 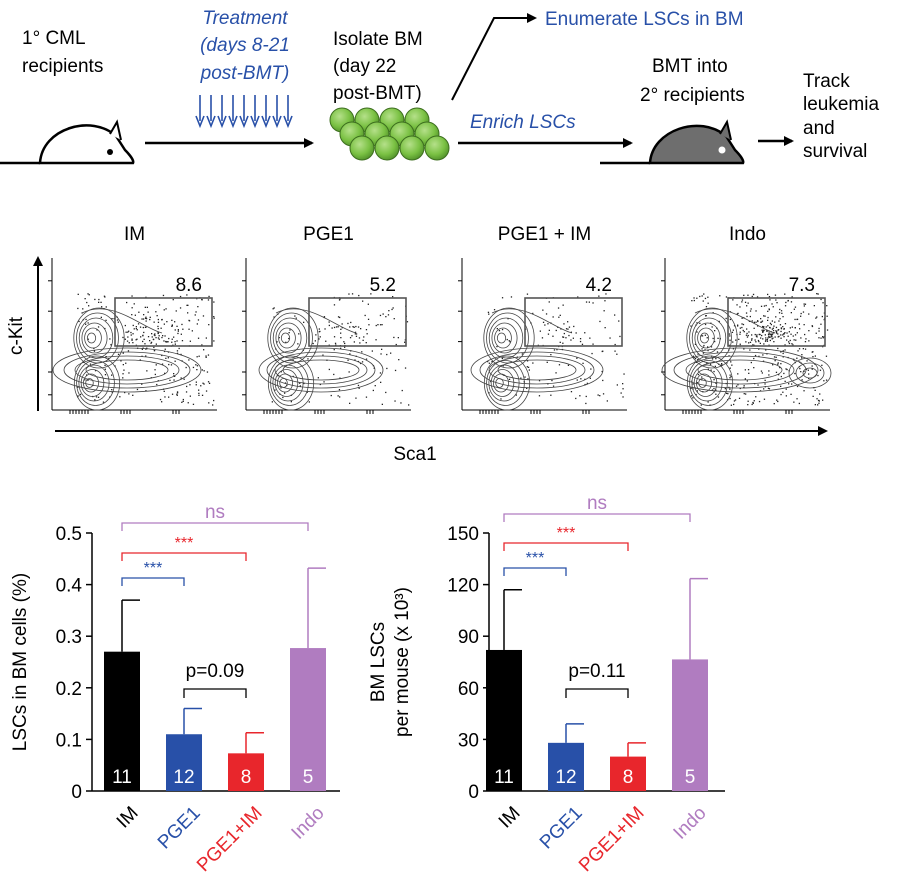 I want to click on flow-panel-1: IM 8.6, so click(x=132, y=319).